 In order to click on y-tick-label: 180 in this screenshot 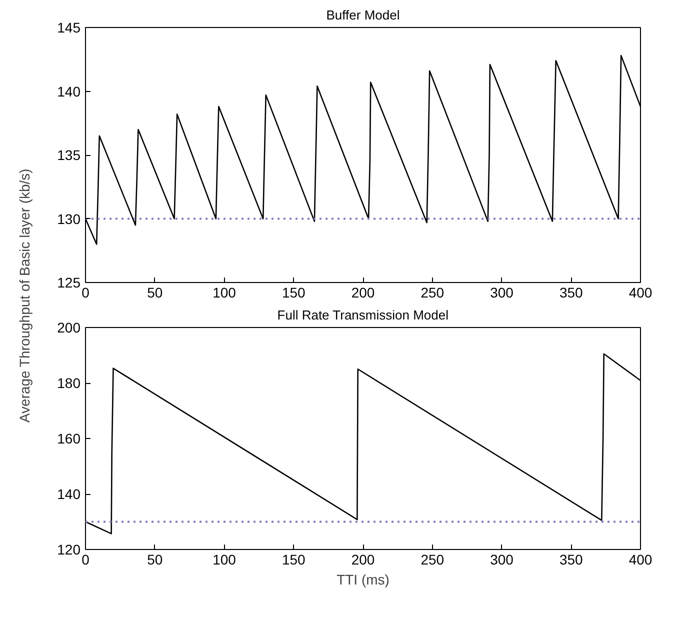, I will do `click(69, 383)`.